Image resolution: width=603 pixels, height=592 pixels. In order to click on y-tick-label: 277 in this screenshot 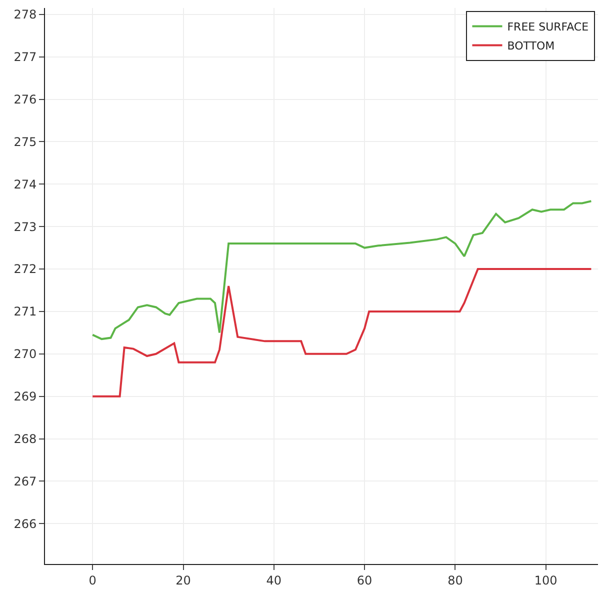, I will do `click(25, 57)`.